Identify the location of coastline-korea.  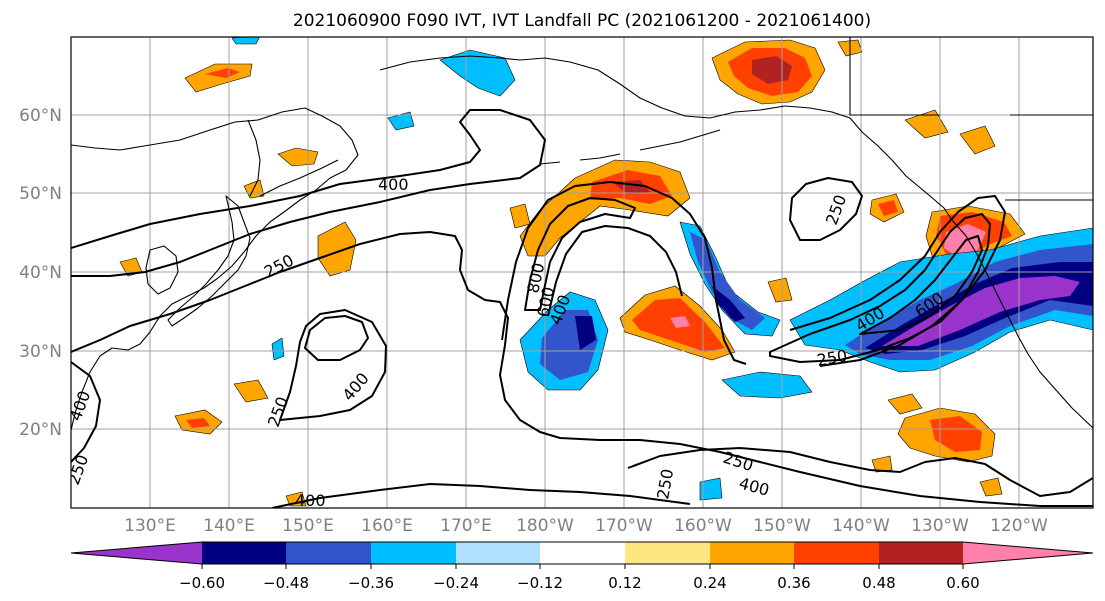
(162, 270).